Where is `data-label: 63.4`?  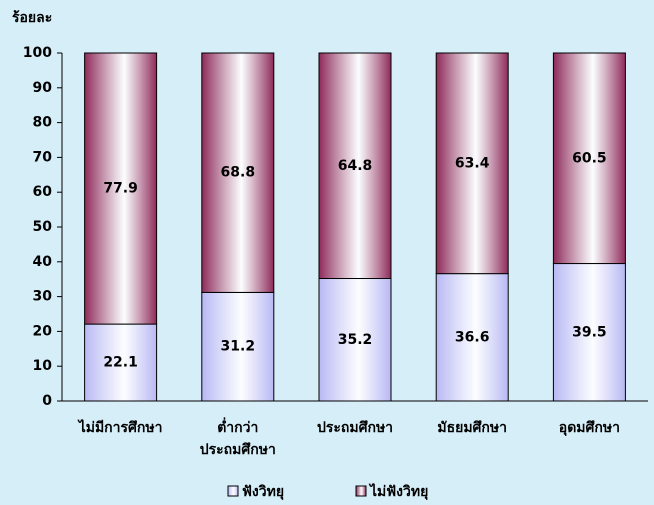 data-label: 63.4 is located at coordinates (472, 163).